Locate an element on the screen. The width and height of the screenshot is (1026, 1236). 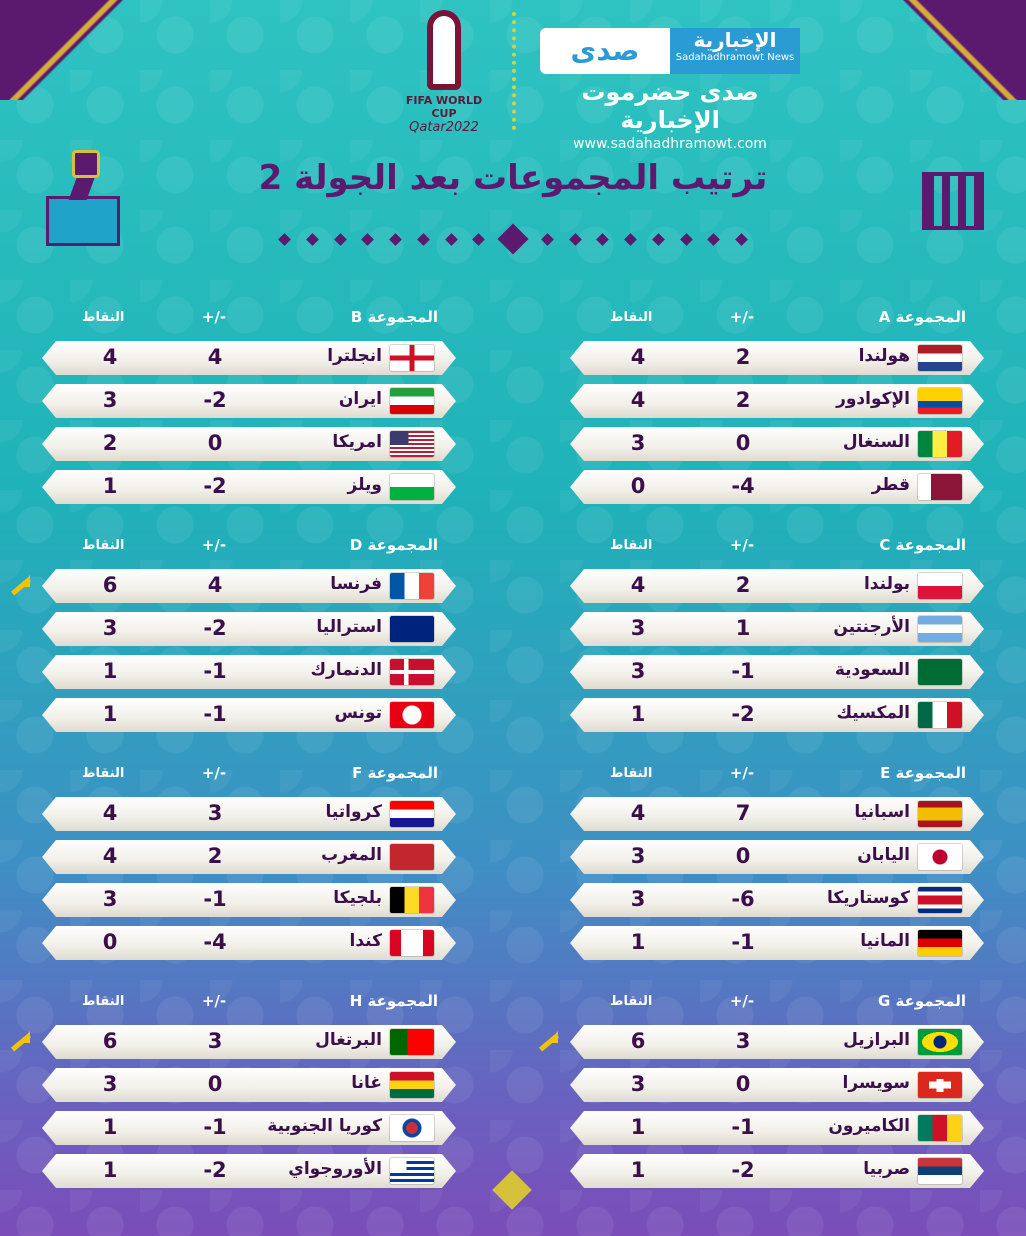
cameroon-flag-icon is located at coordinates (940, 1128).